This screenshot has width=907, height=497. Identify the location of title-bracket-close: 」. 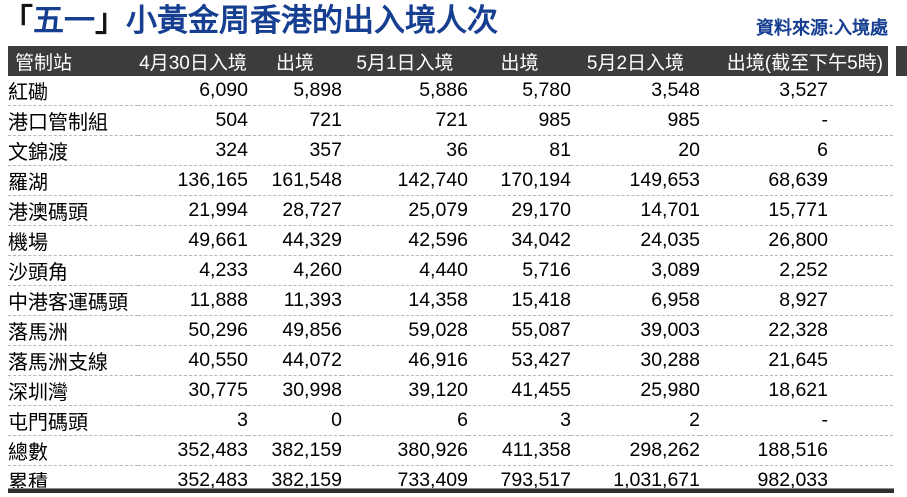
(110, 20).